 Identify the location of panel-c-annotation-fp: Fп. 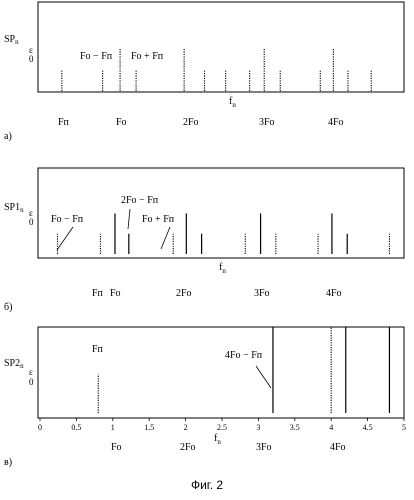
(98, 349).